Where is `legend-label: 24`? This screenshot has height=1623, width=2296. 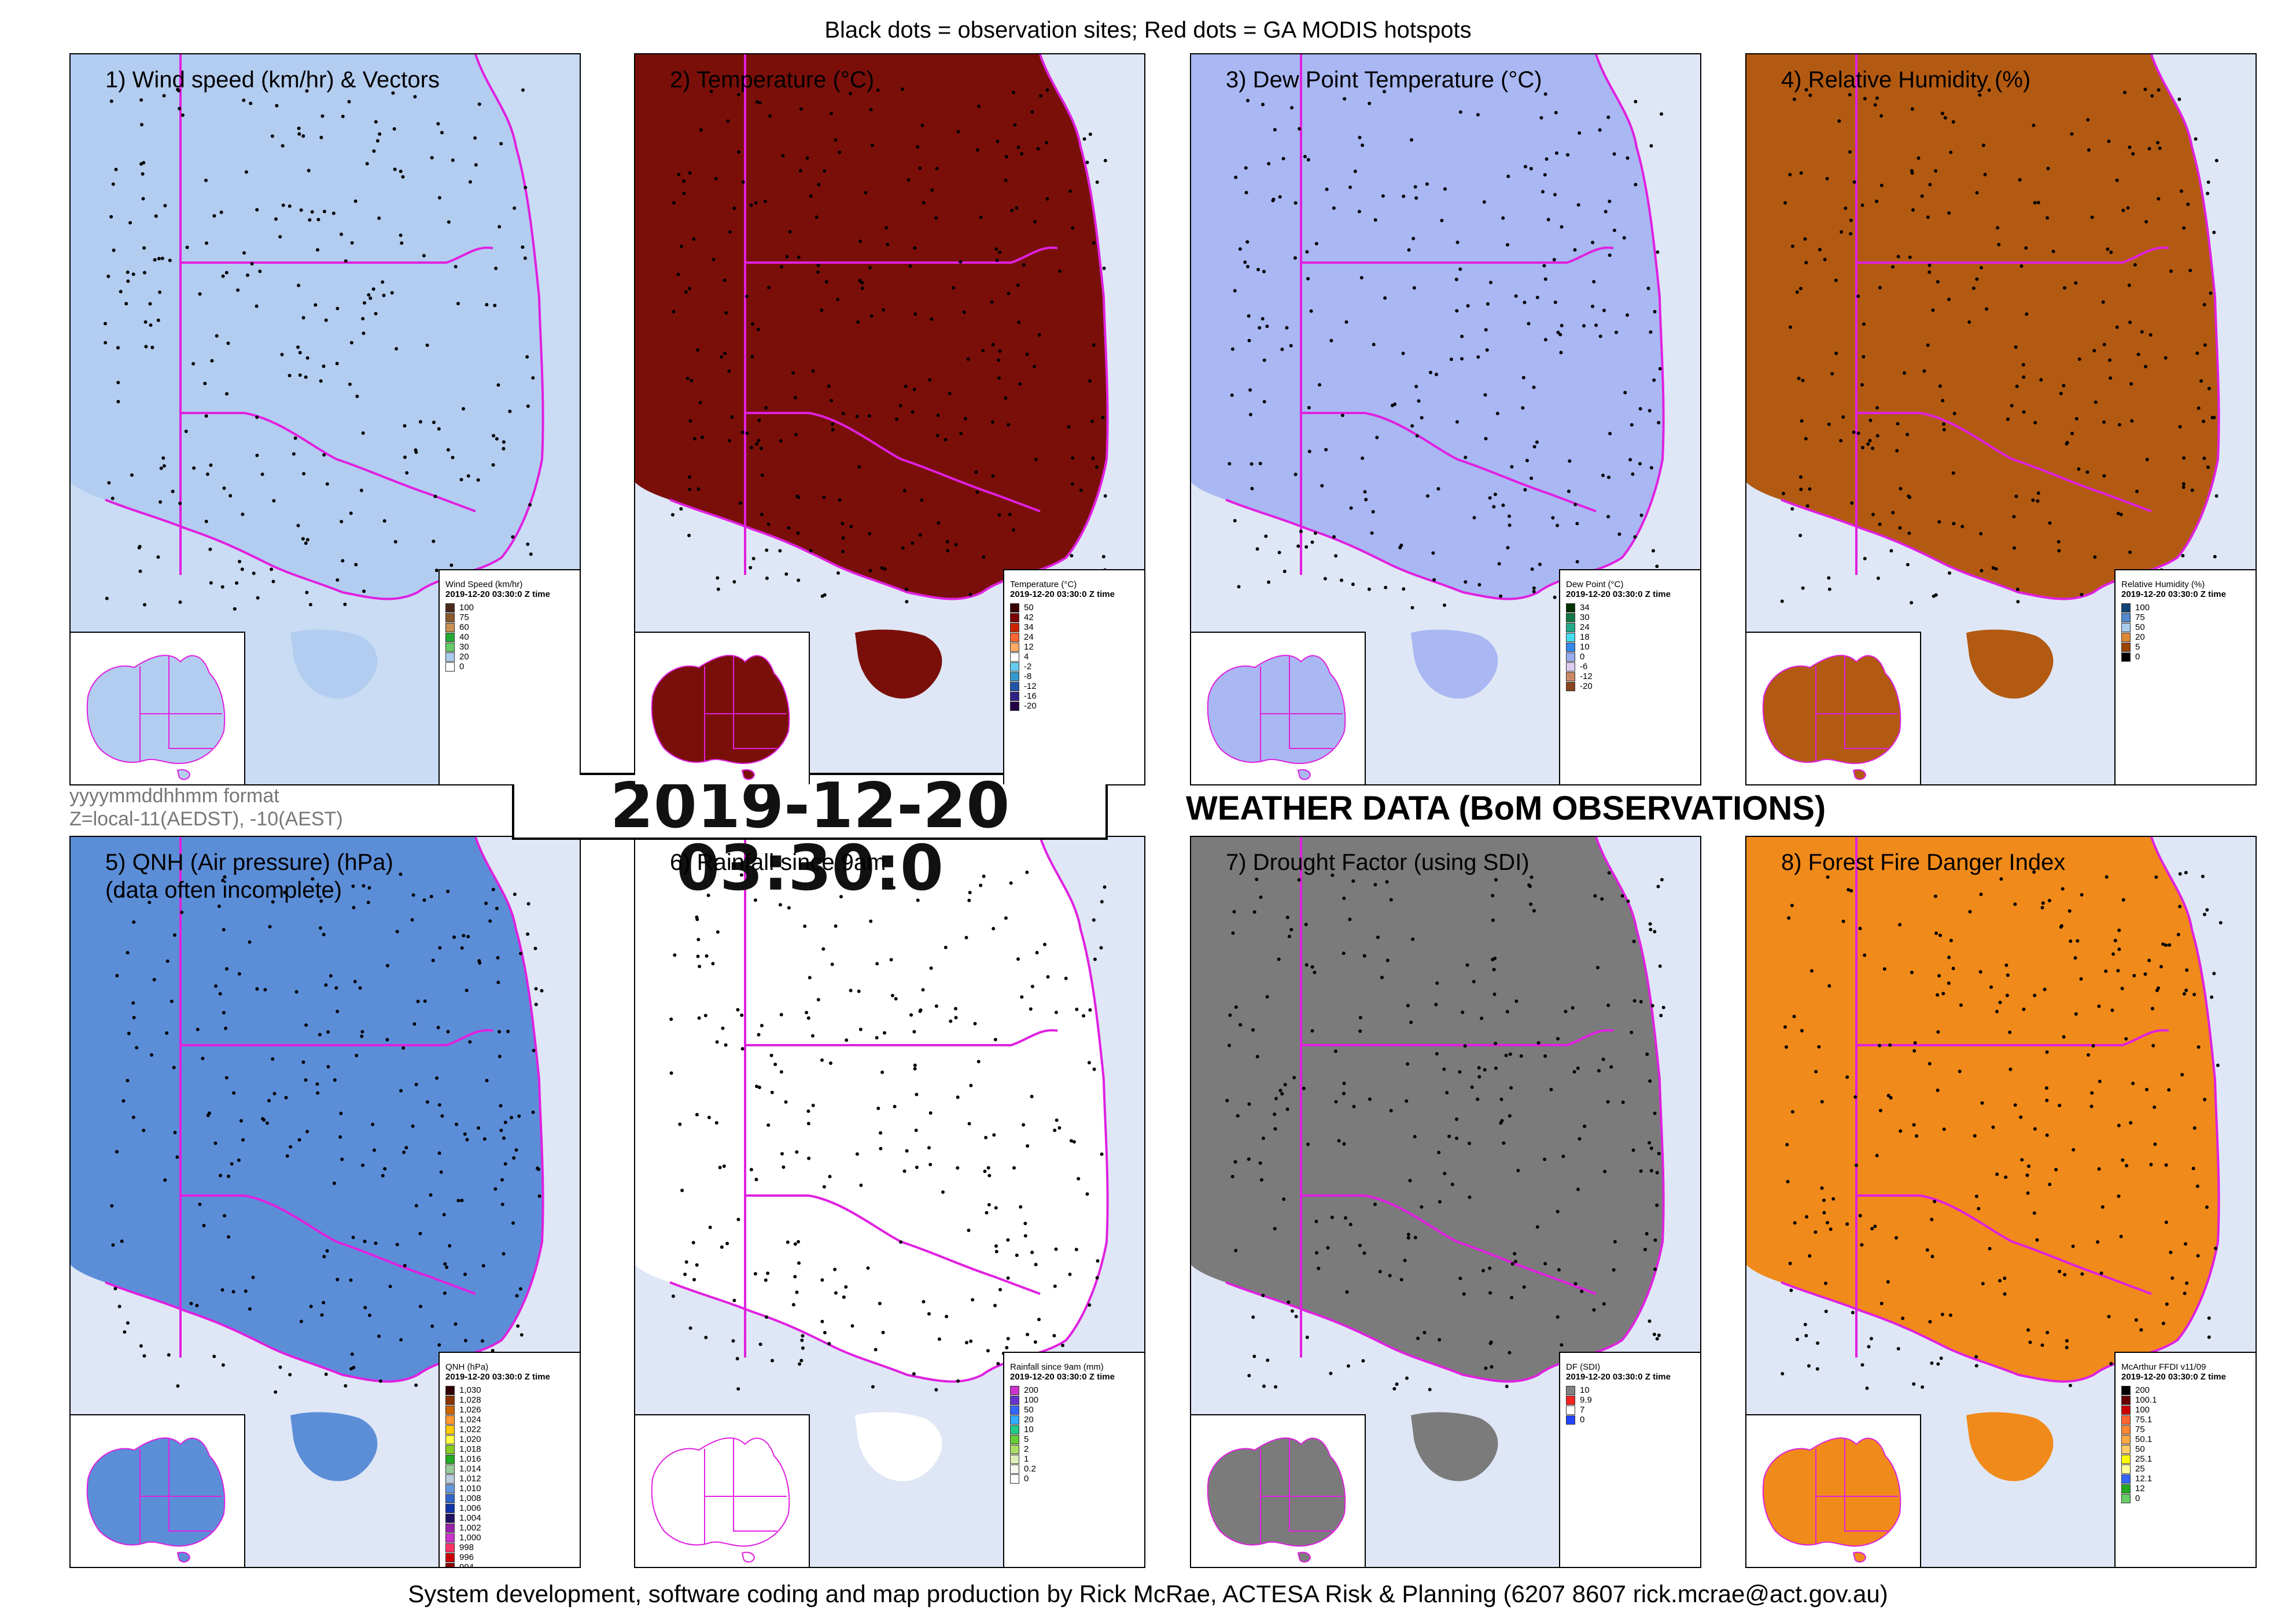 legend-label: 24 is located at coordinates (1029, 637).